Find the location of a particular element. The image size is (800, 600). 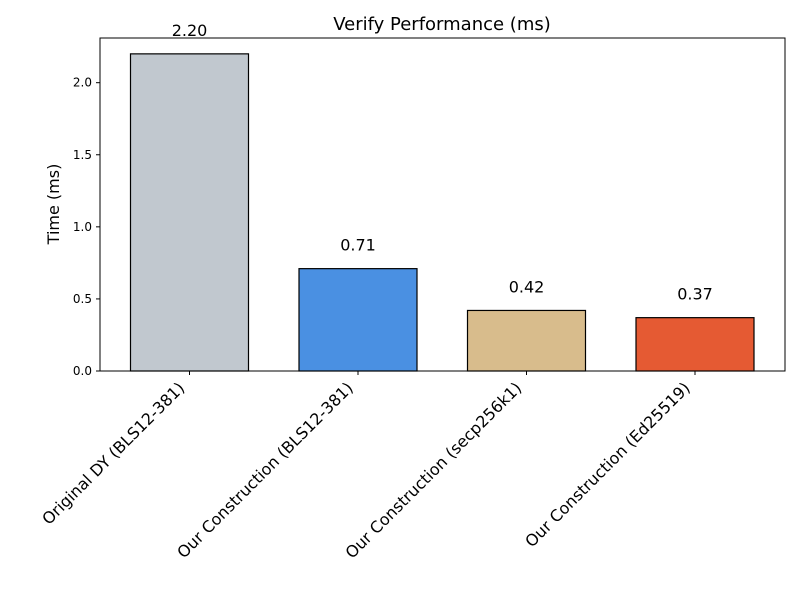

bar-value-label: 0.42 is located at coordinates (527, 286).